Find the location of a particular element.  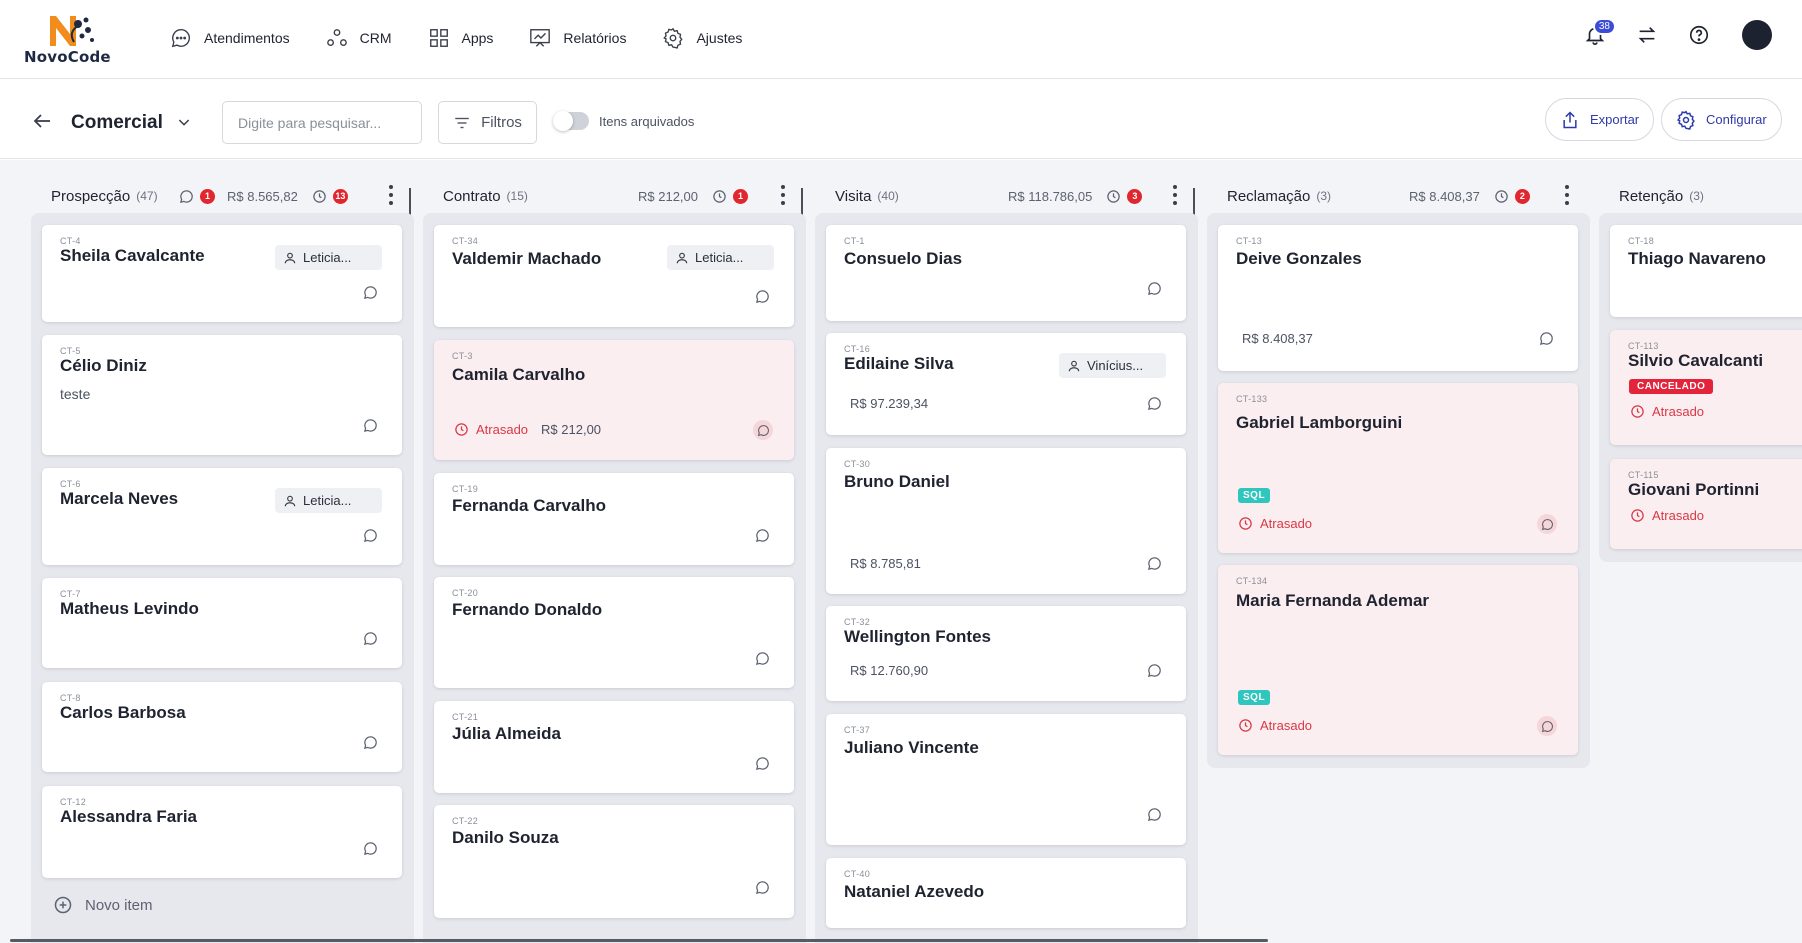

card-id: CT-134 is located at coordinates (1252, 581).